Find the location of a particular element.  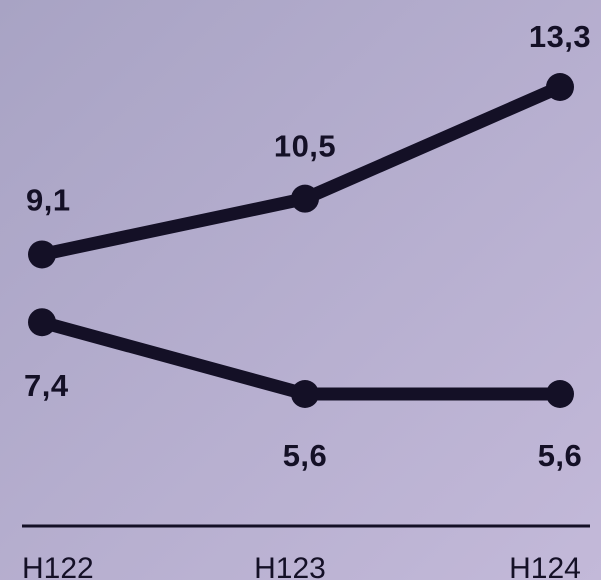

series-0-data-label-H123: 10,5 is located at coordinates (305, 146).